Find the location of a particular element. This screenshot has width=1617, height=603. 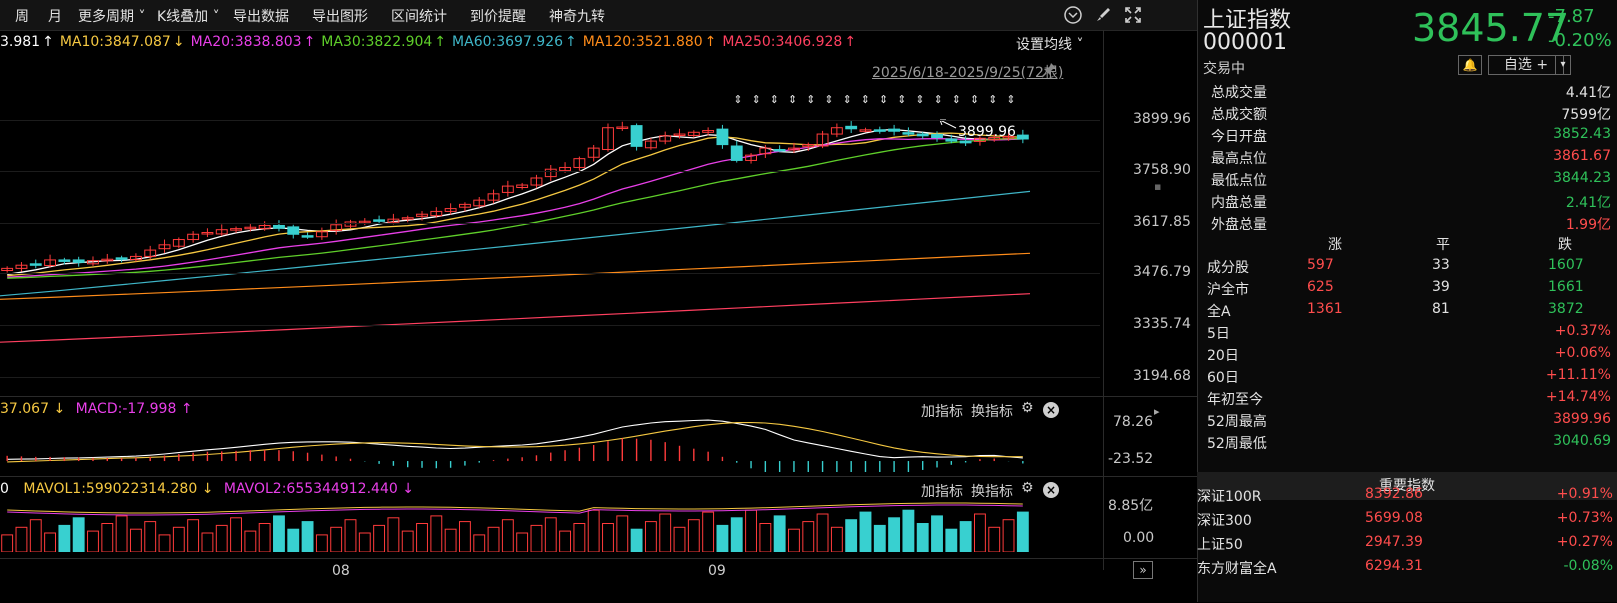

chevron-circle-icon is located at coordinates (1073, 15).